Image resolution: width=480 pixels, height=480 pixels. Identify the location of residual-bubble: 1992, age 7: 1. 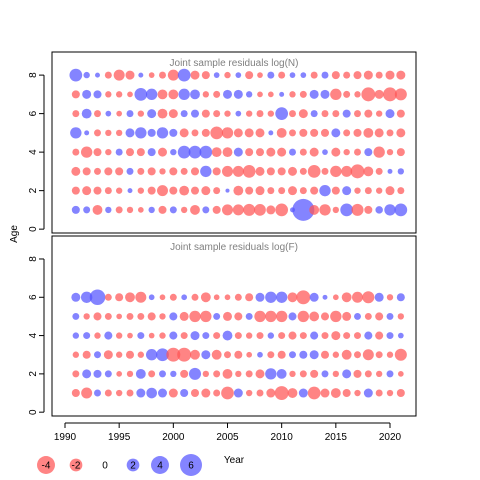
(87, 94).